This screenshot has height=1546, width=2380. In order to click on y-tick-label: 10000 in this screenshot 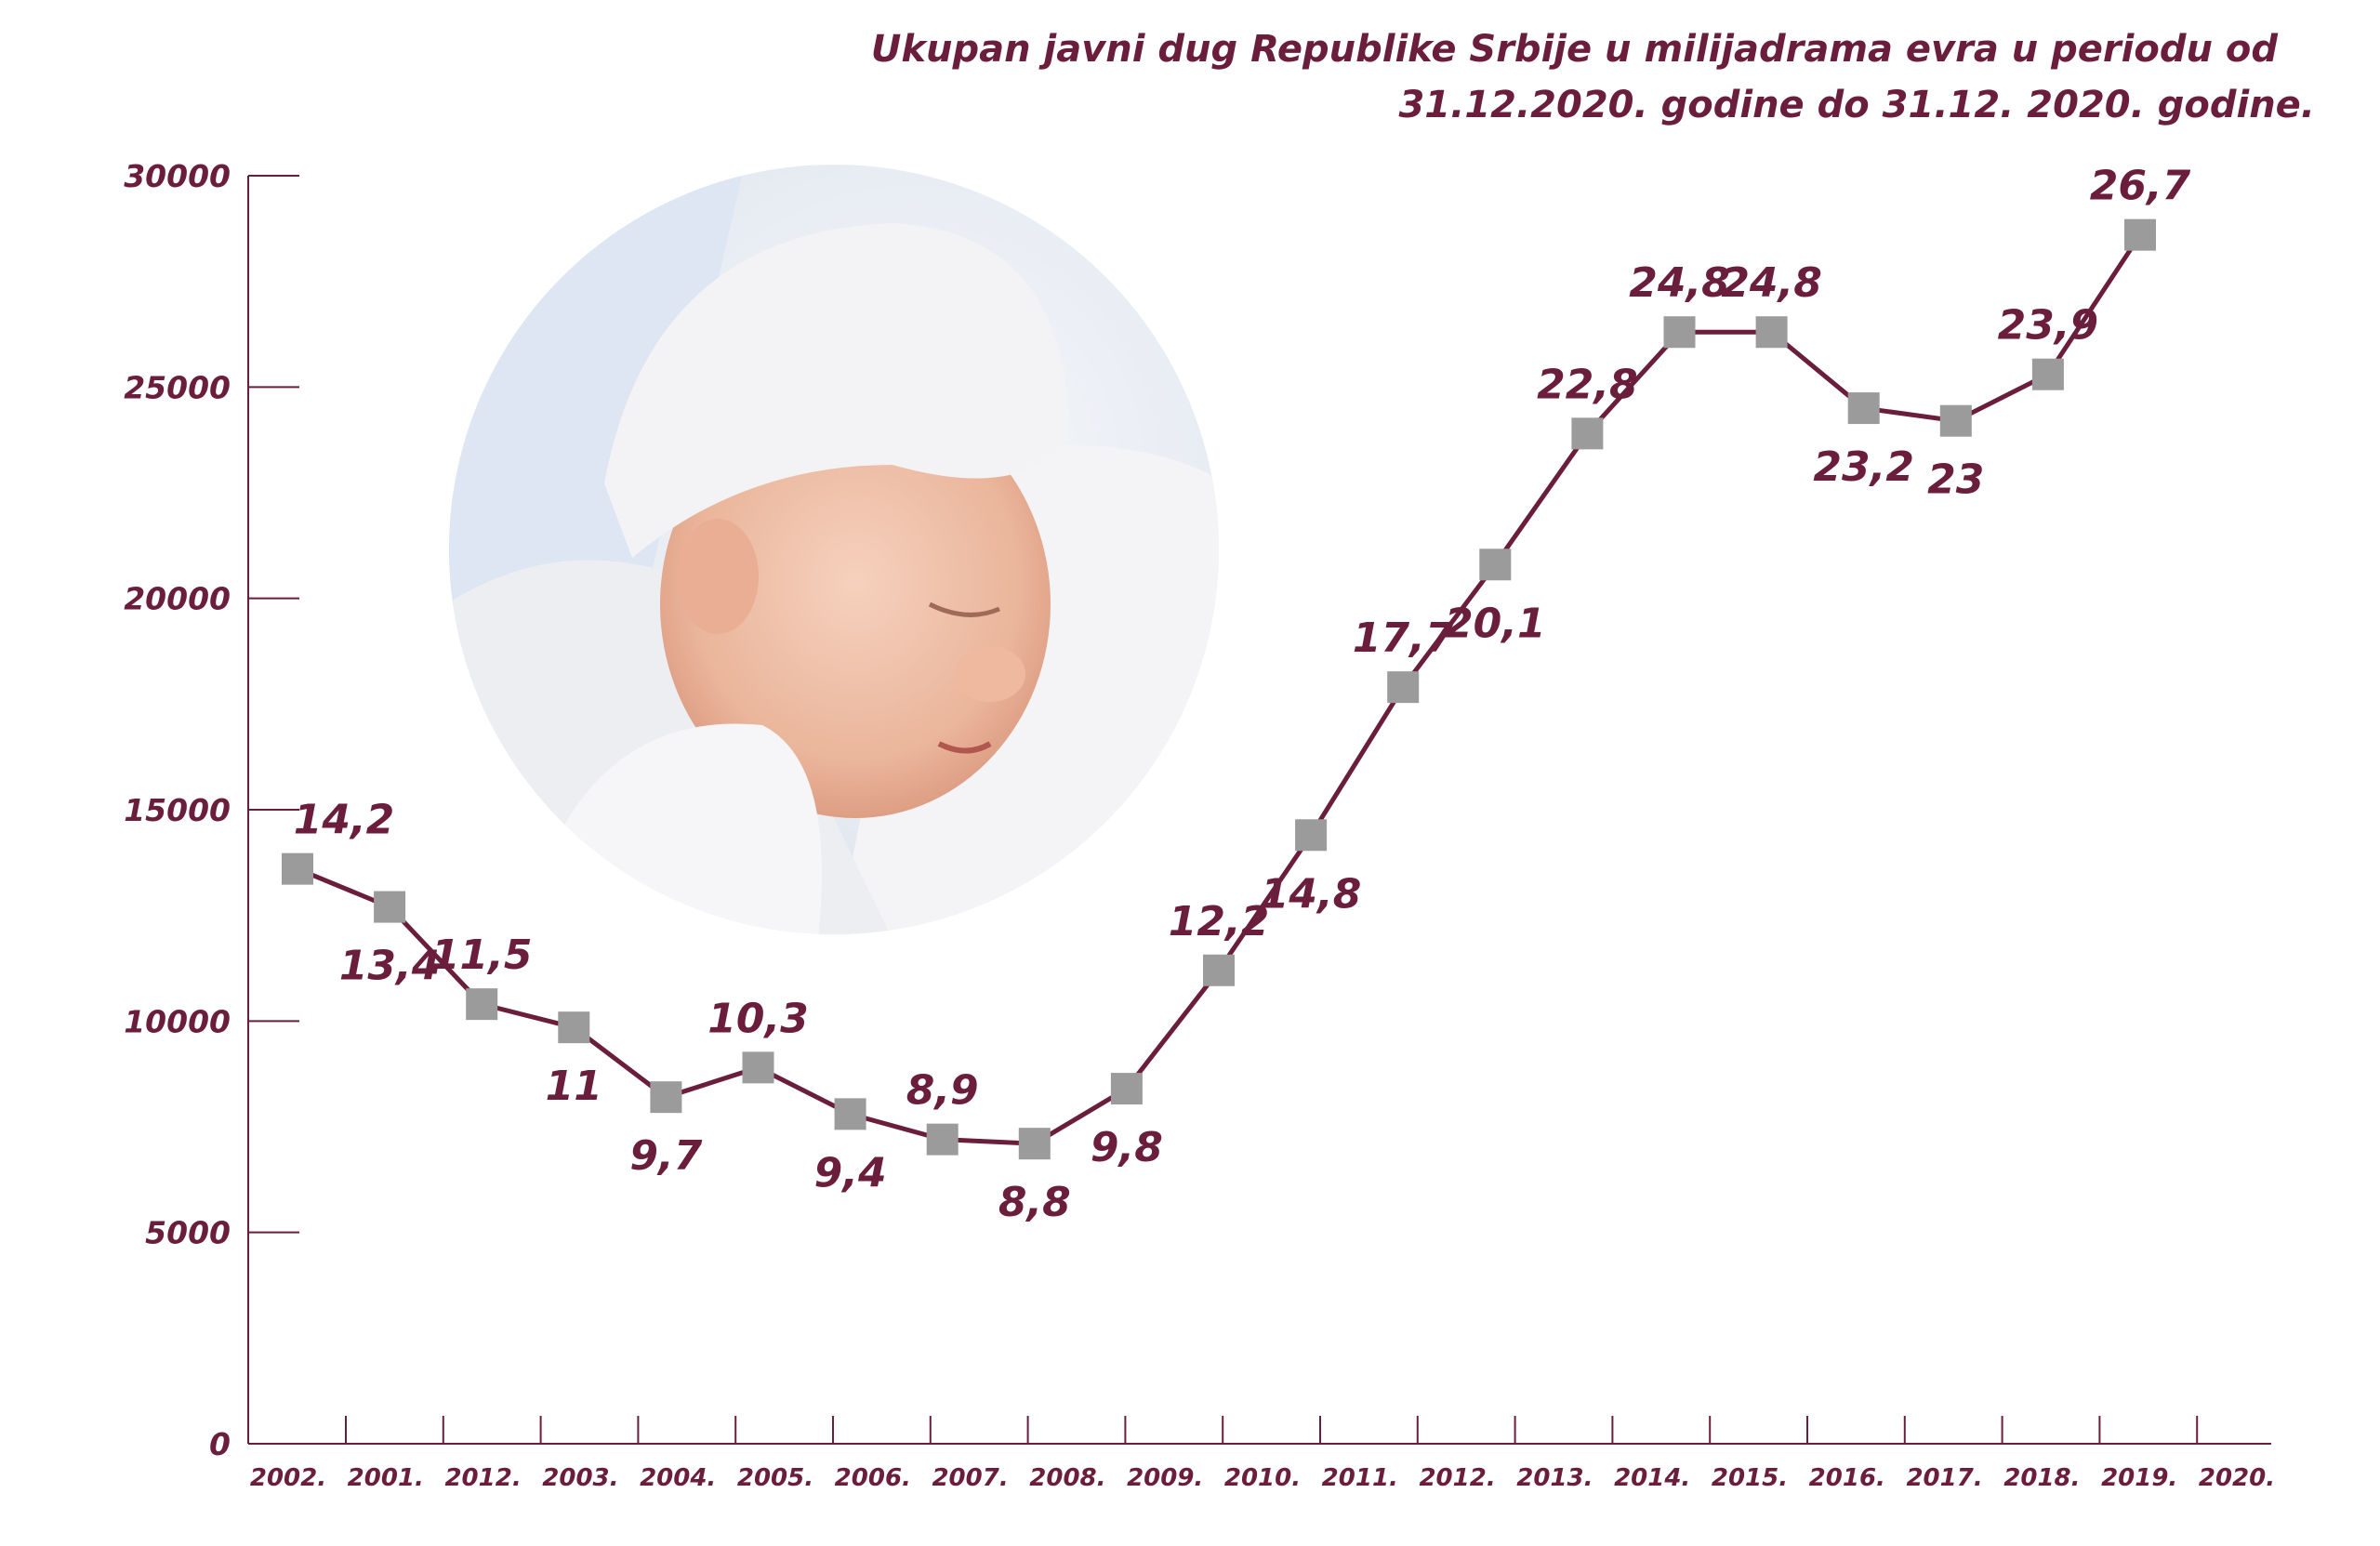, I will do `click(177, 1021)`.